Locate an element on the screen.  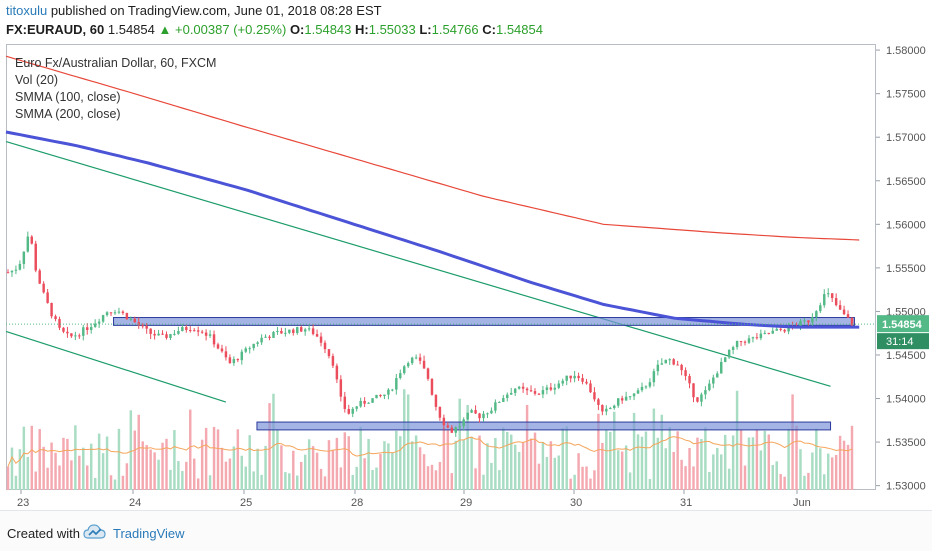
y-tick-label: 1.57000 is located at coordinates (906, 138).